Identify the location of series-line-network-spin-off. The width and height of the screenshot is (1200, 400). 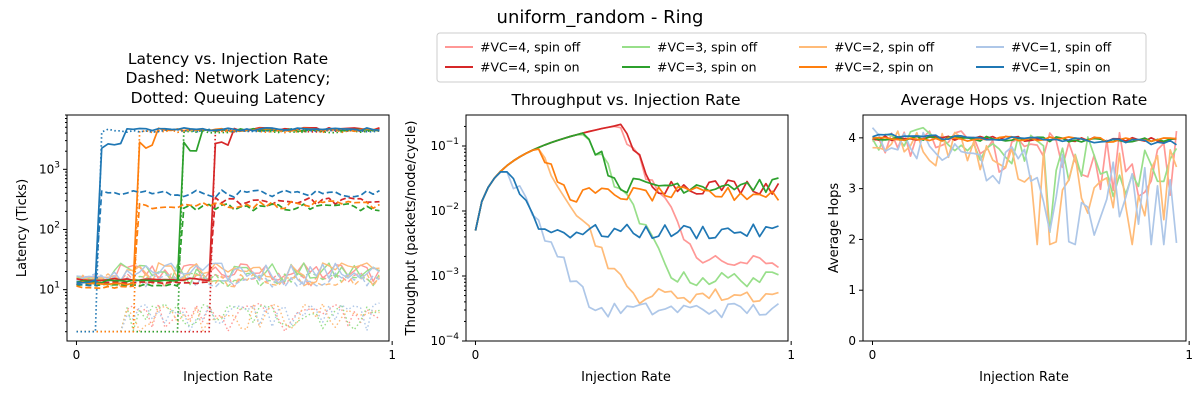
(228, 280).